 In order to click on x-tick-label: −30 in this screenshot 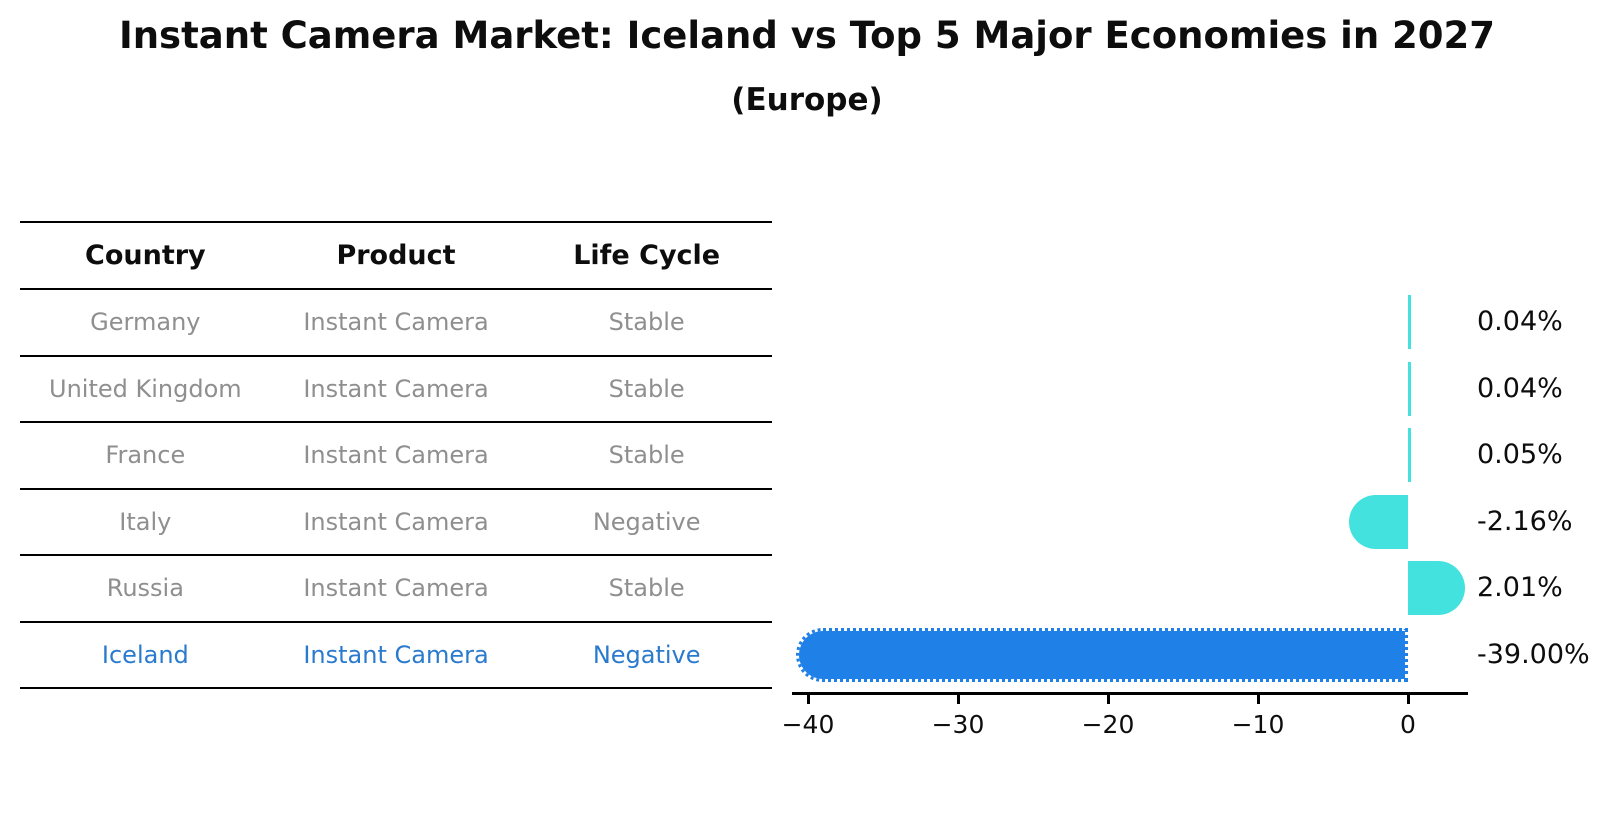, I will do `click(958, 724)`.